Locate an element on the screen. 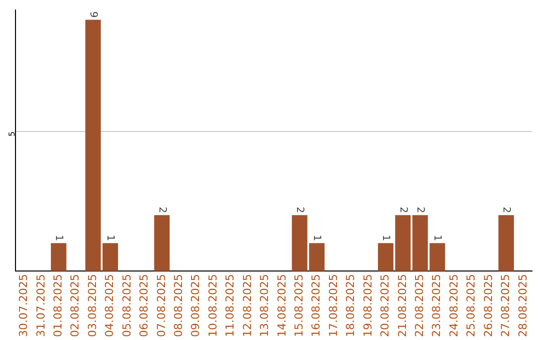  x-tick-label: 01.08.2025 is located at coordinates (57, 306).